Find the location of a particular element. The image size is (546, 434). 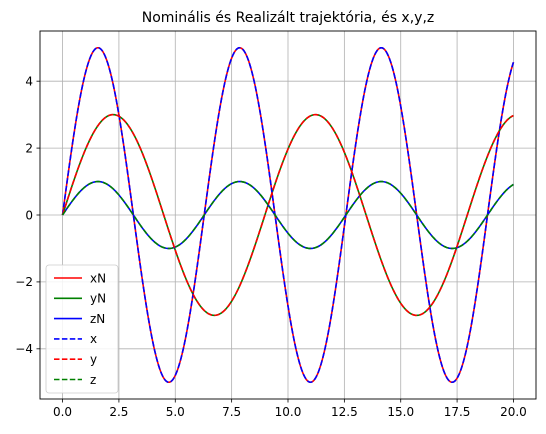

x-tick-label: 15.0 is located at coordinates (400, 412).